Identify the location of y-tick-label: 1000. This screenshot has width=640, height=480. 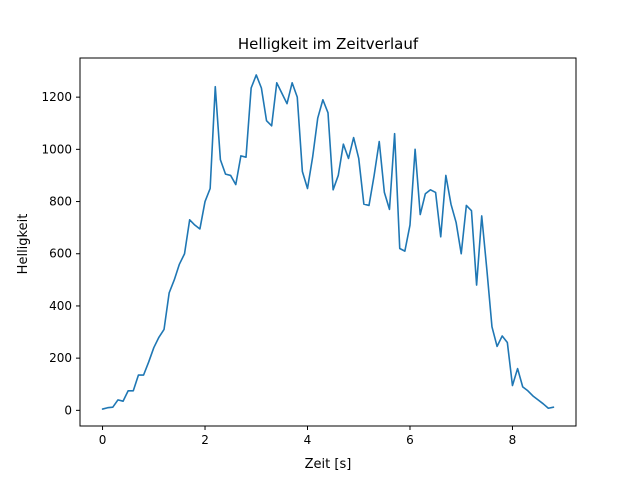
(56, 149).